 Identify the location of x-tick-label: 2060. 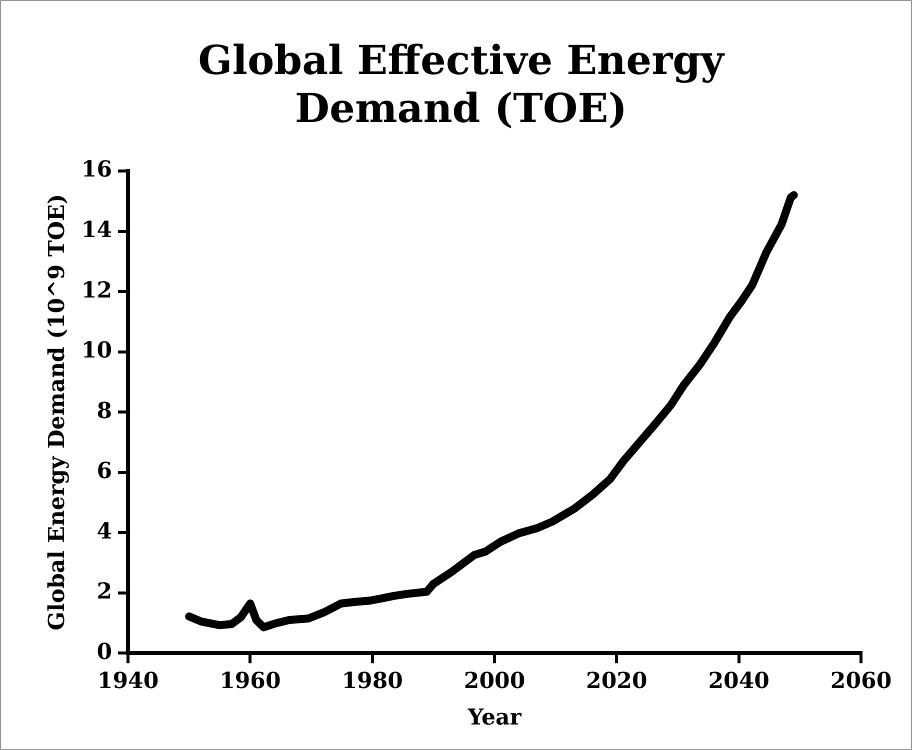
(861, 681).